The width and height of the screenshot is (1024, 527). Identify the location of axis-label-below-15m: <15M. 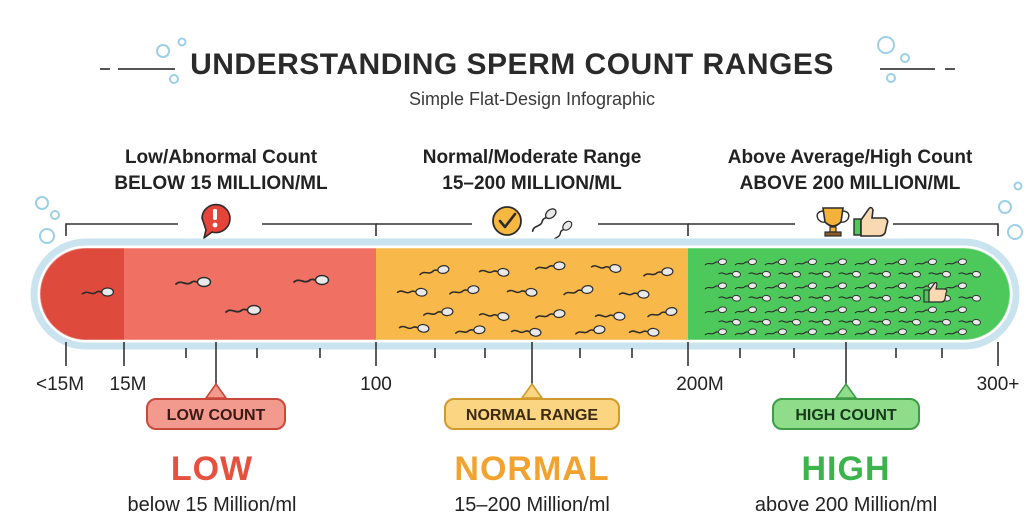
(60, 384).